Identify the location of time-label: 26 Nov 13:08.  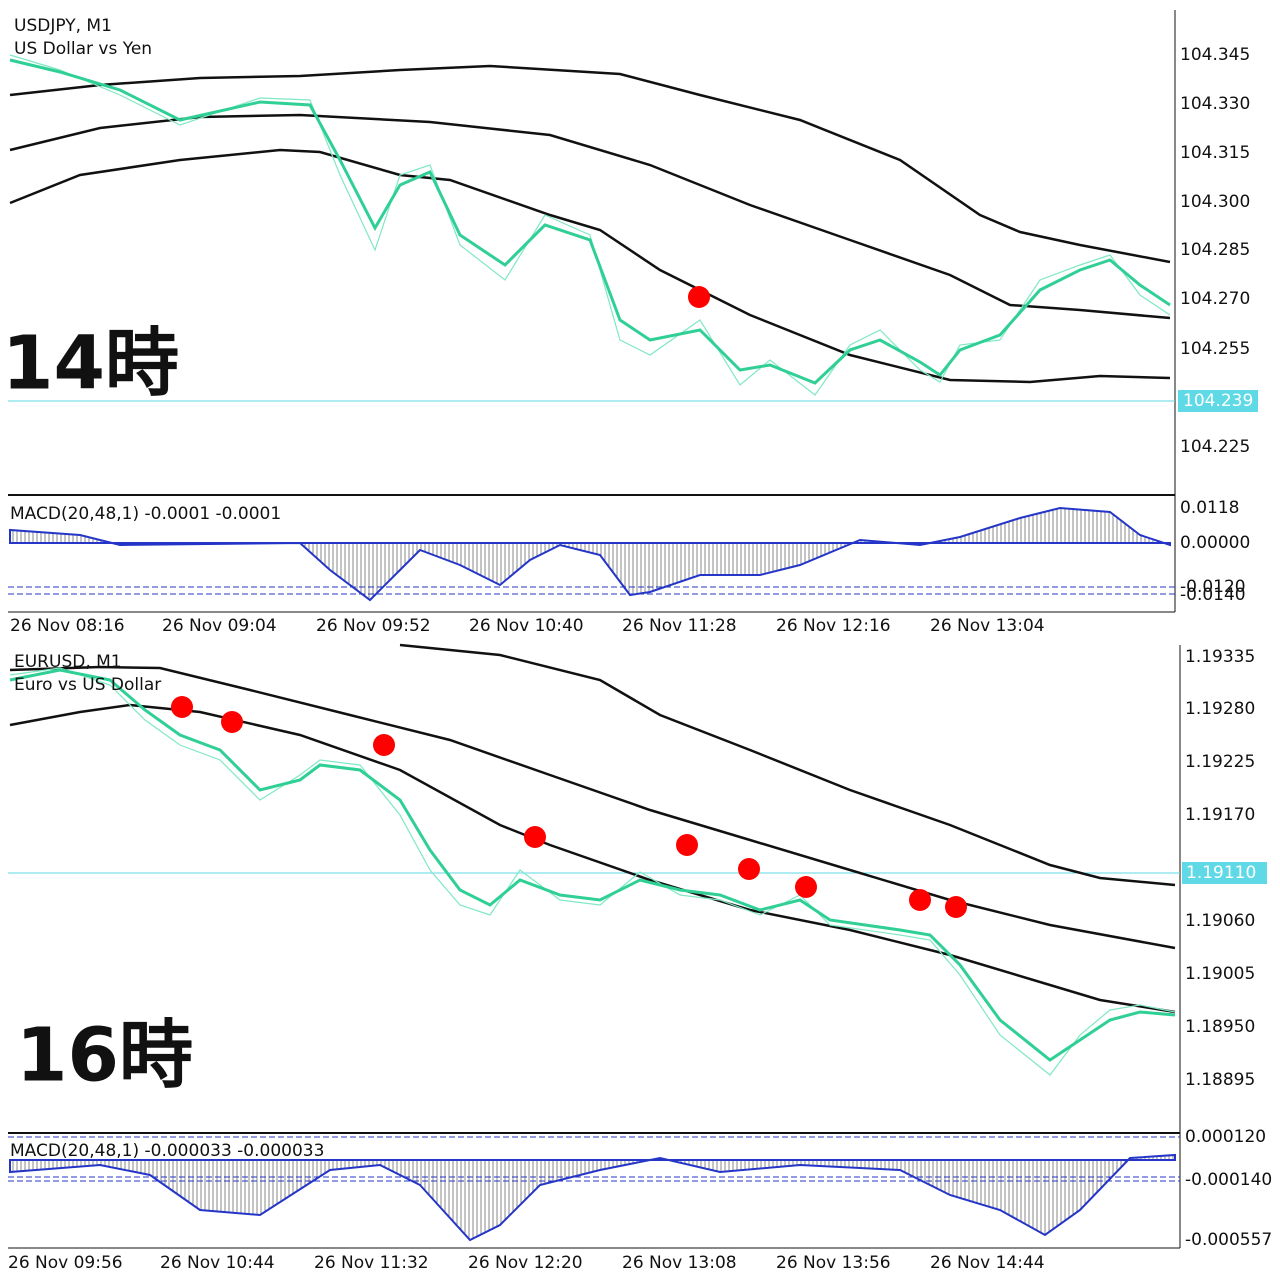
(679, 1263).